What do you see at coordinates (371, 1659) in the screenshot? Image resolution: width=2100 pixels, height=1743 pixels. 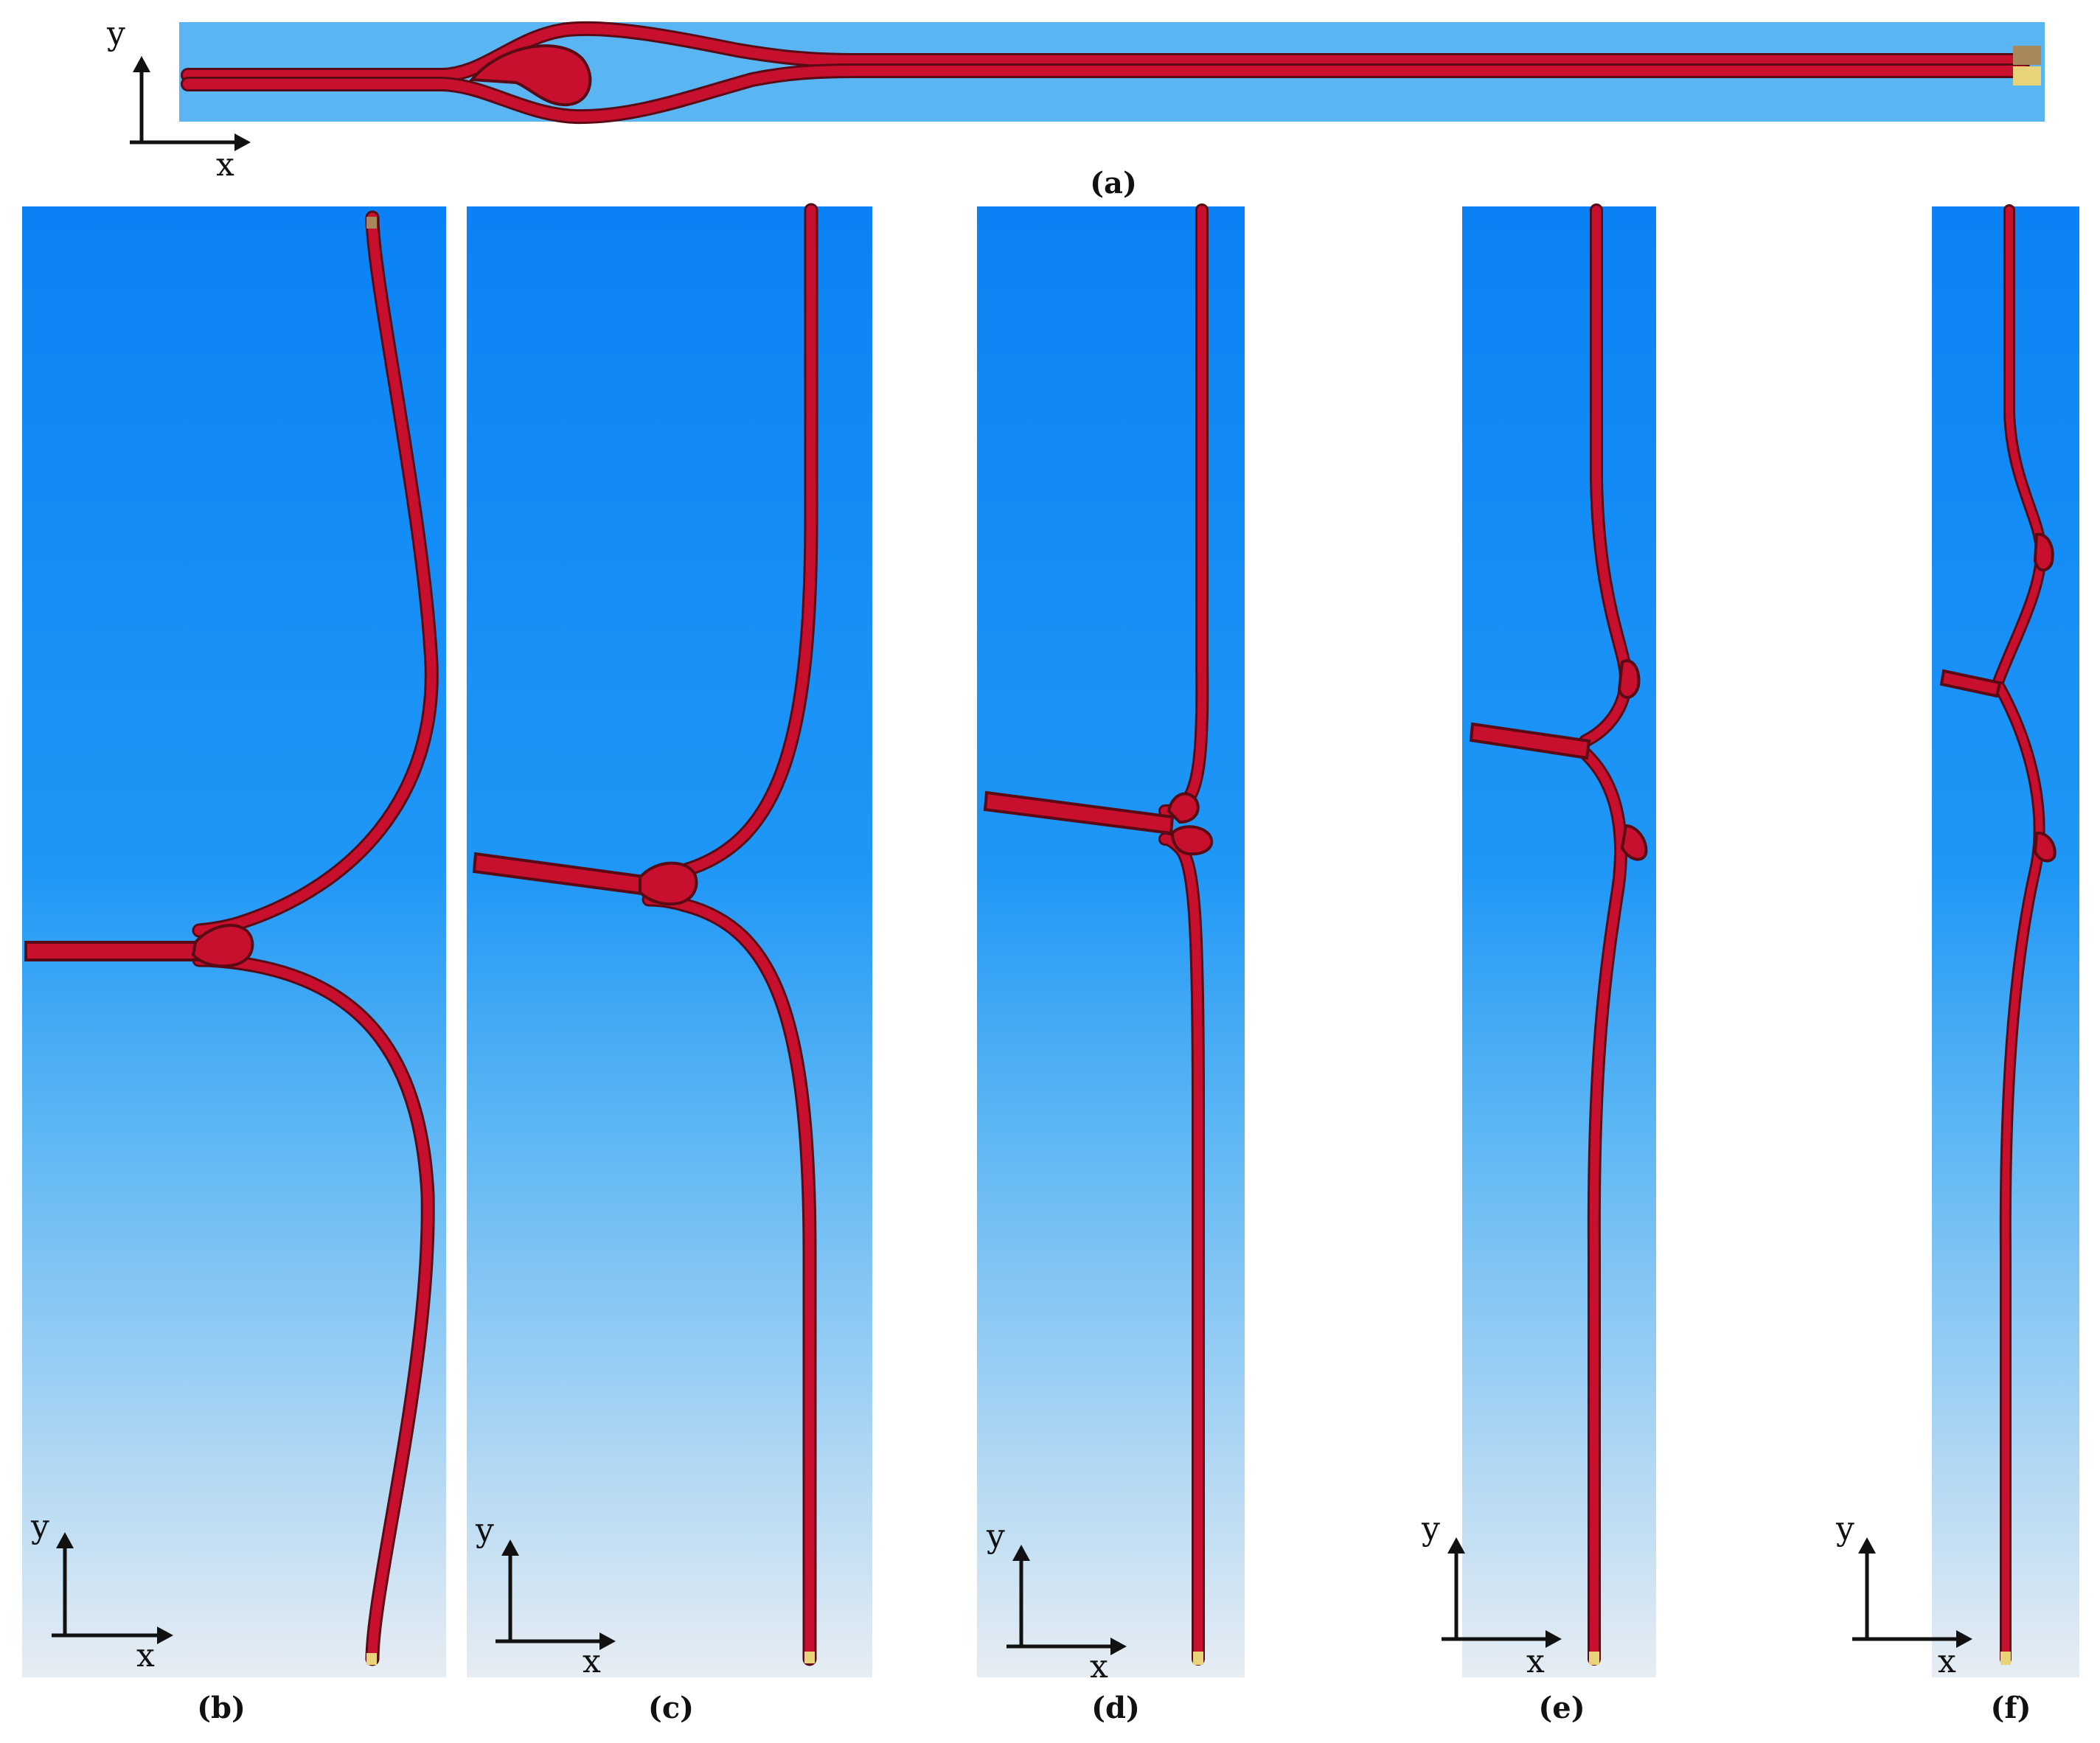 I see `panel-b-end-cap-bottom` at bounding box center [371, 1659].